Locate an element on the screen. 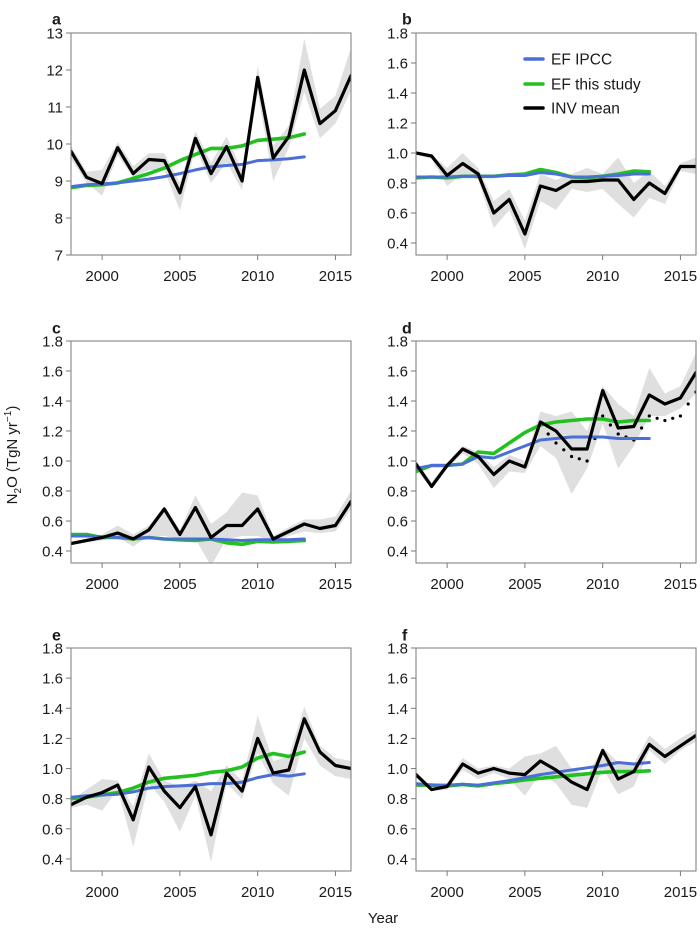  legend: EF IPCC EF this study INV mean is located at coordinates (582, 85).